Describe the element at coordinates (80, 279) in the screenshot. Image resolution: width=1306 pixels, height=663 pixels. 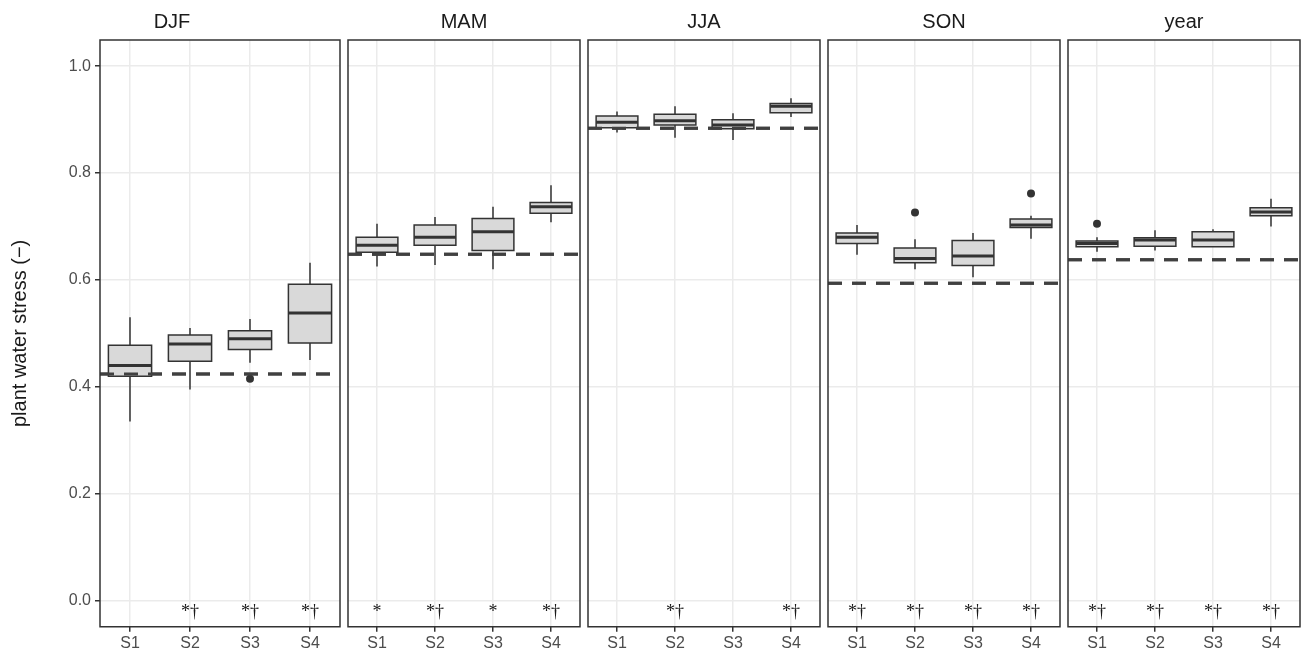
I see `y-tick-label: 0.6` at that location.